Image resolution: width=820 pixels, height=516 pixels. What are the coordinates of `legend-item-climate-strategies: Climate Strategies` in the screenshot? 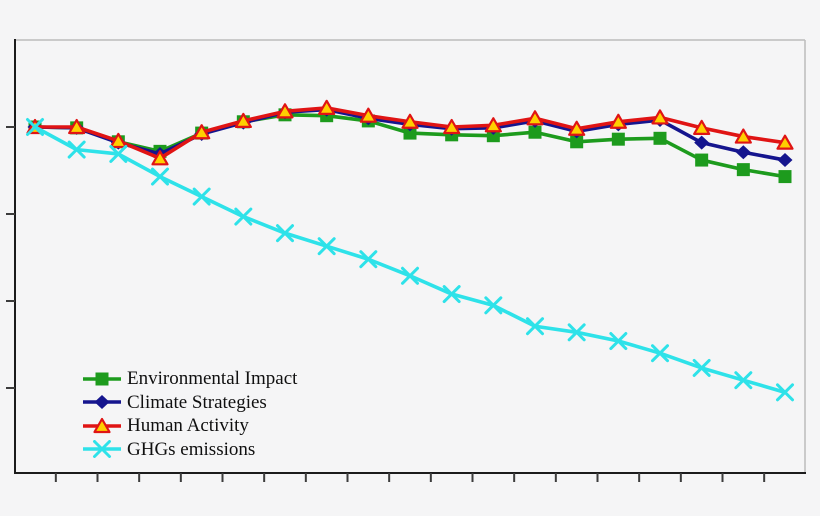 It's located at (189, 403).